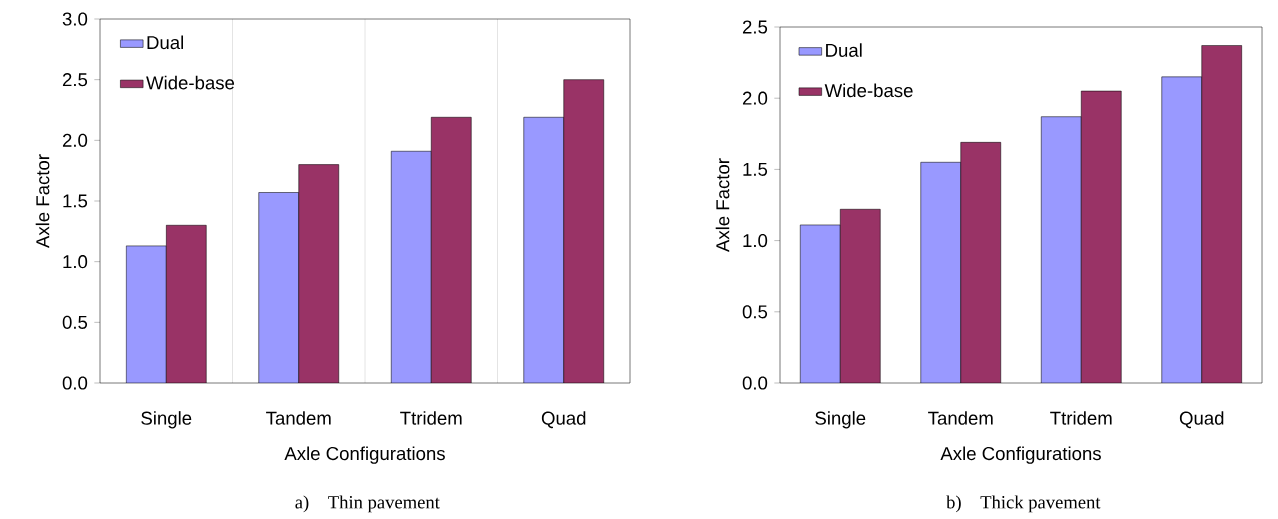 The width and height of the screenshot is (1278, 519). What do you see at coordinates (1023, 504) in the screenshot?
I see `text: b) Thick pavement` at bounding box center [1023, 504].